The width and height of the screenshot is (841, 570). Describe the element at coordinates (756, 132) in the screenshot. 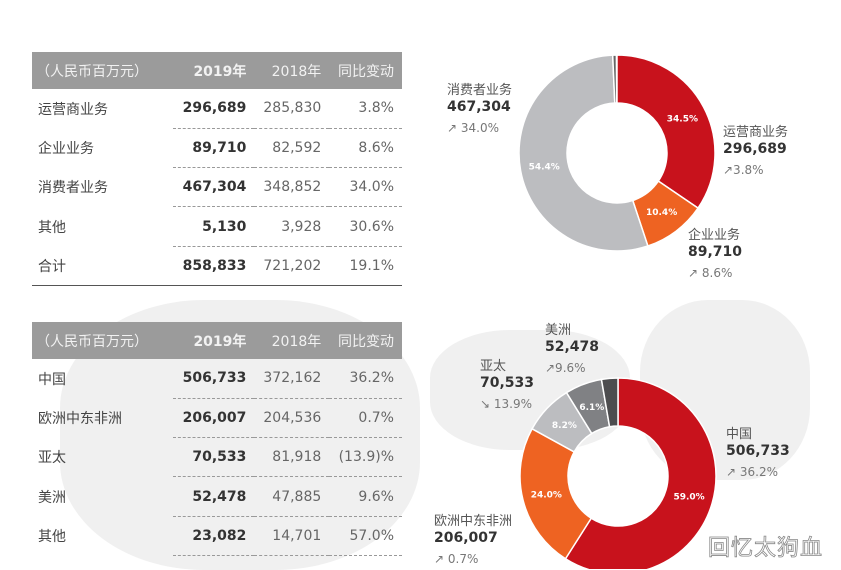

I see `callout-name: 运营商业务` at that location.